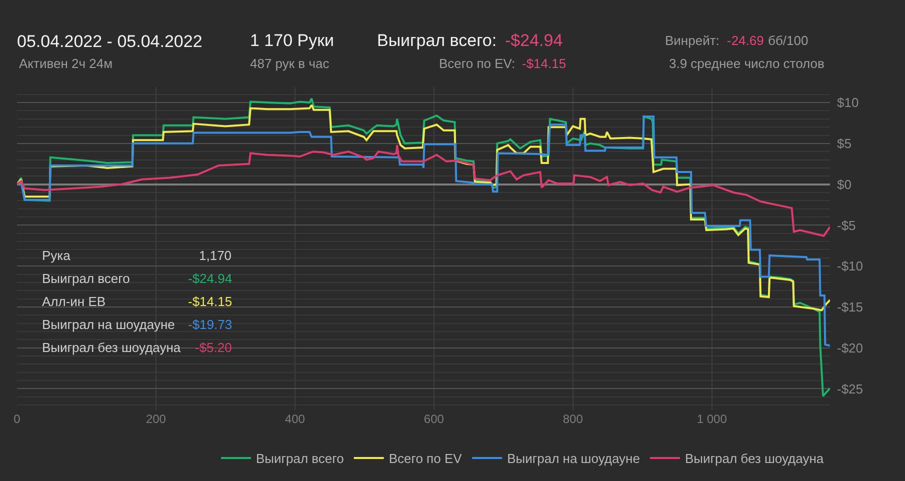 The height and width of the screenshot is (481, 905). Describe the element at coordinates (86, 278) in the screenshot. I see `annotation: Выиграл всего` at that location.